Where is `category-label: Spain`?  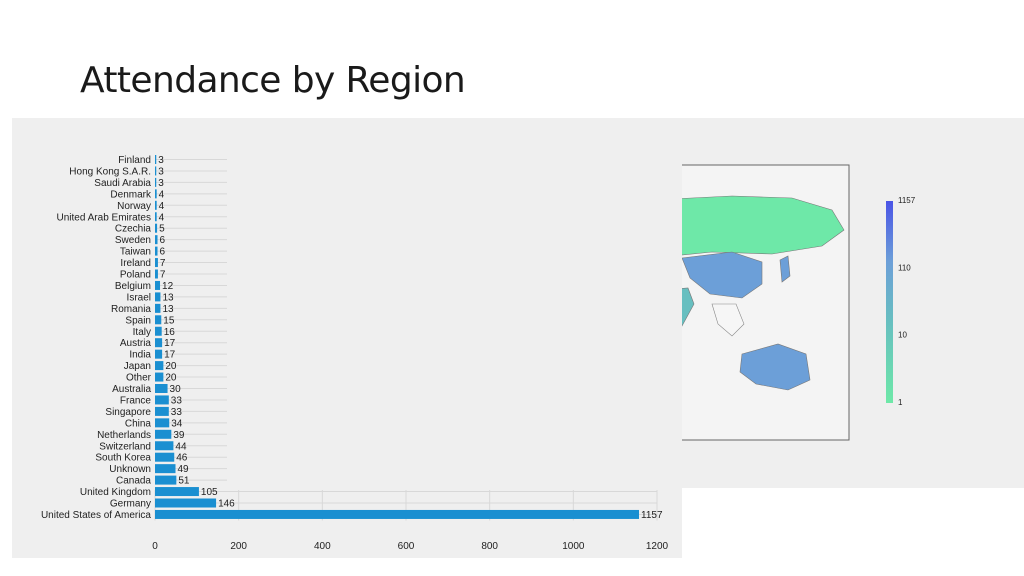
category-label: Spain is located at coordinates (138, 320).